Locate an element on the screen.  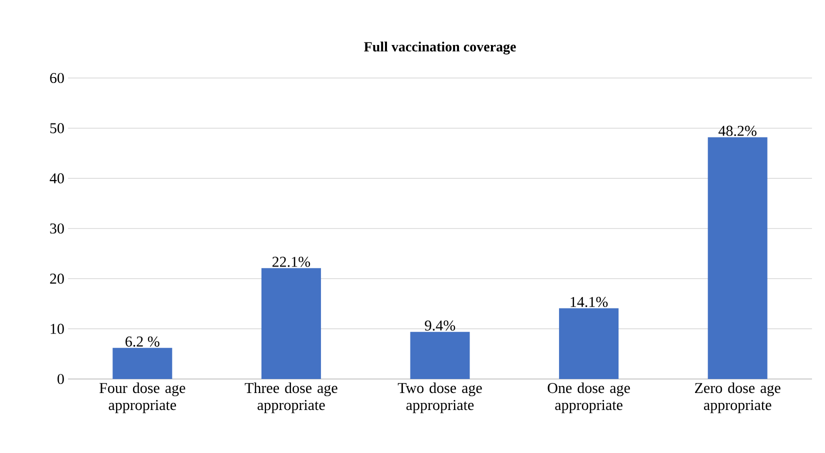
x-tick-label: Four dose age appropriate is located at coordinates (143, 398).